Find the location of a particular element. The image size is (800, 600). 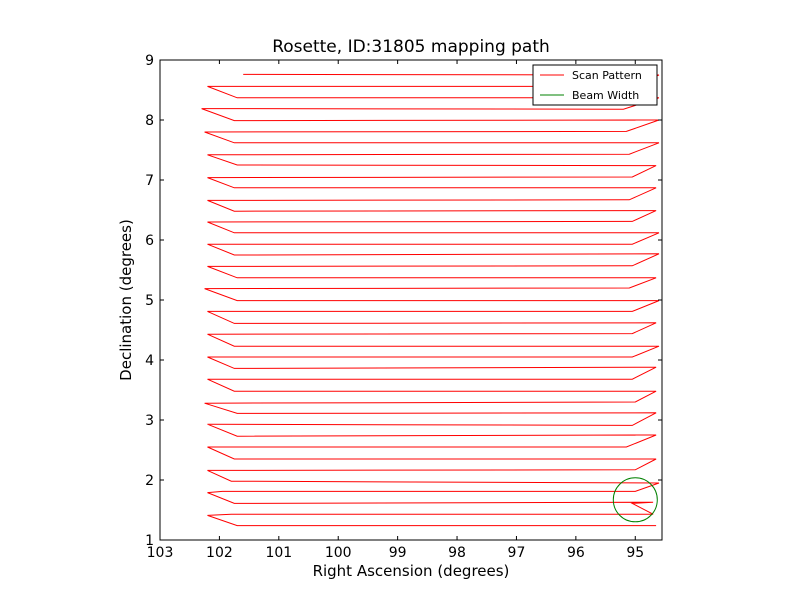

y-tick-label-9: 9 is located at coordinates (149, 61).